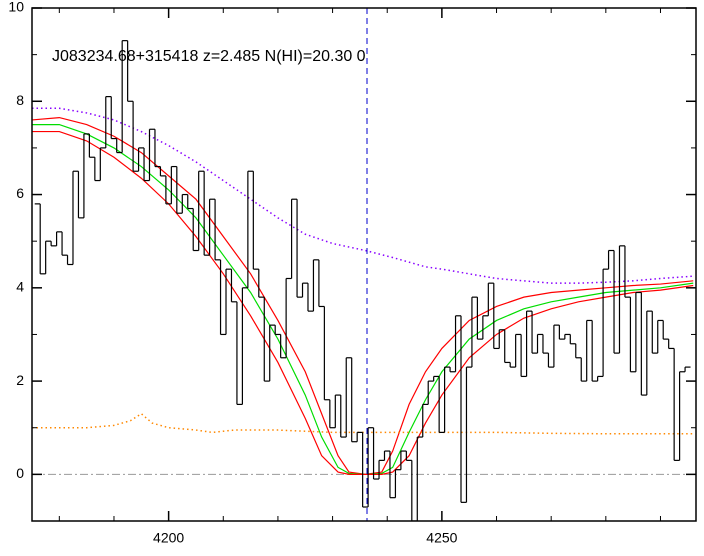 The height and width of the screenshot is (556, 704). What do you see at coordinates (441, 538) in the screenshot?
I see `x-tick-label: 4250` at bounding box center [441, 538].